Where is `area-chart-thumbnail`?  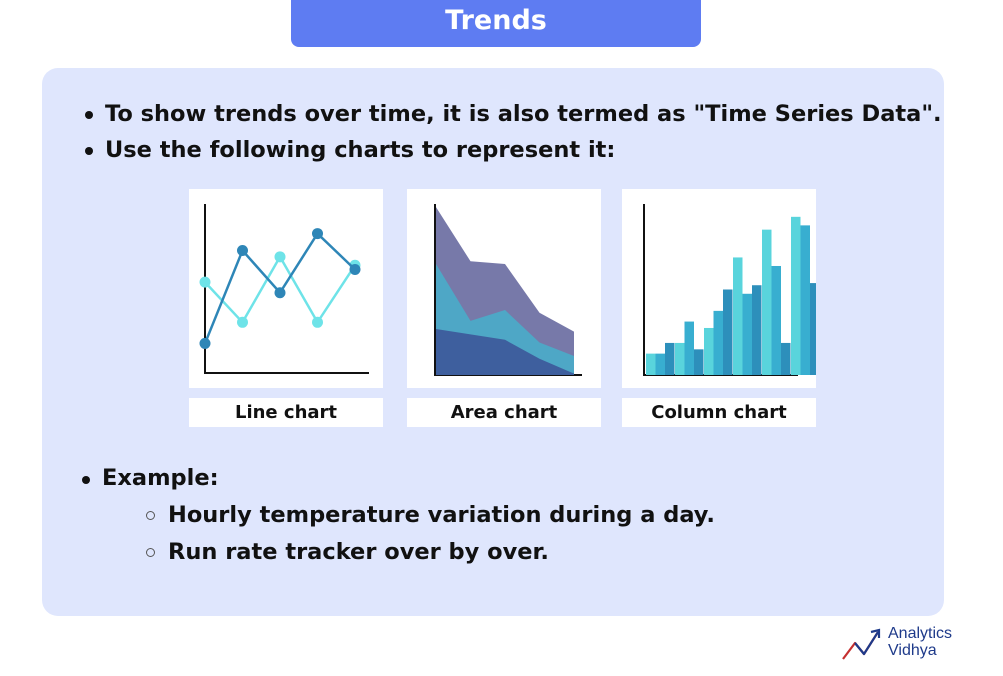 area-chart-thumbnail is located at coordinates (508, 290).